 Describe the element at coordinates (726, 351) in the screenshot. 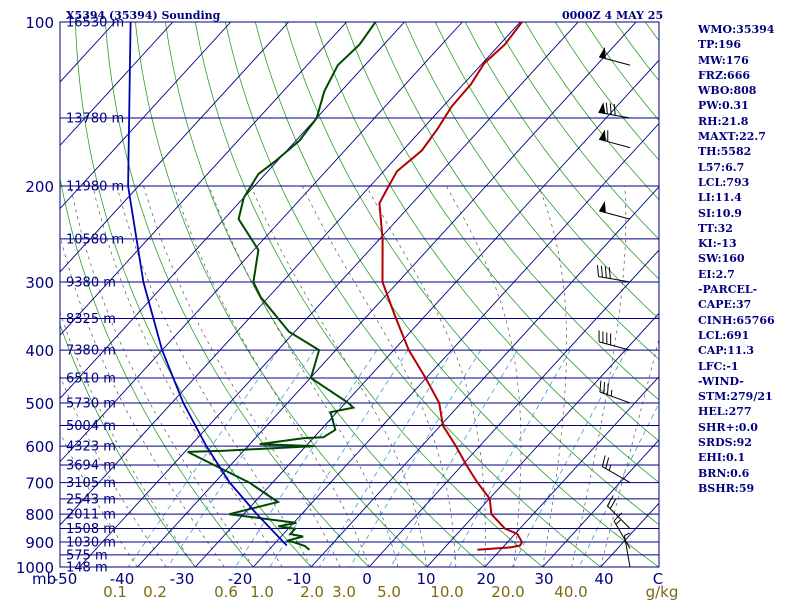

I see `stat-item: CAP:11.3` at that location.